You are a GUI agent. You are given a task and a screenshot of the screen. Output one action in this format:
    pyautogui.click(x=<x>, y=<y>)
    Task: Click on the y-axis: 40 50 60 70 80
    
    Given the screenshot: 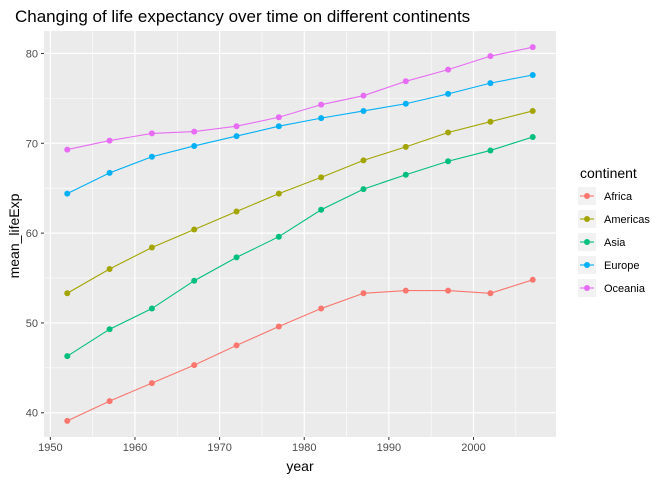 What is the action you would take?
    pyautogui.click(x=35, y=234)
    